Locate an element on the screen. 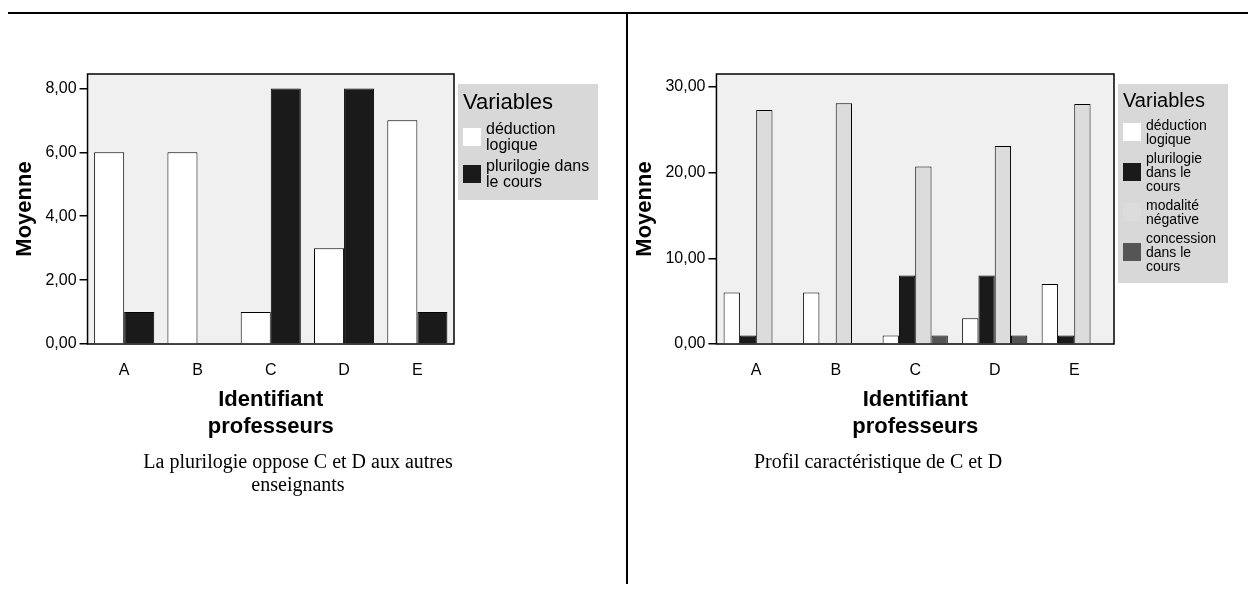  y-tick-label: 8,00 is located at coordinates (61, 87).